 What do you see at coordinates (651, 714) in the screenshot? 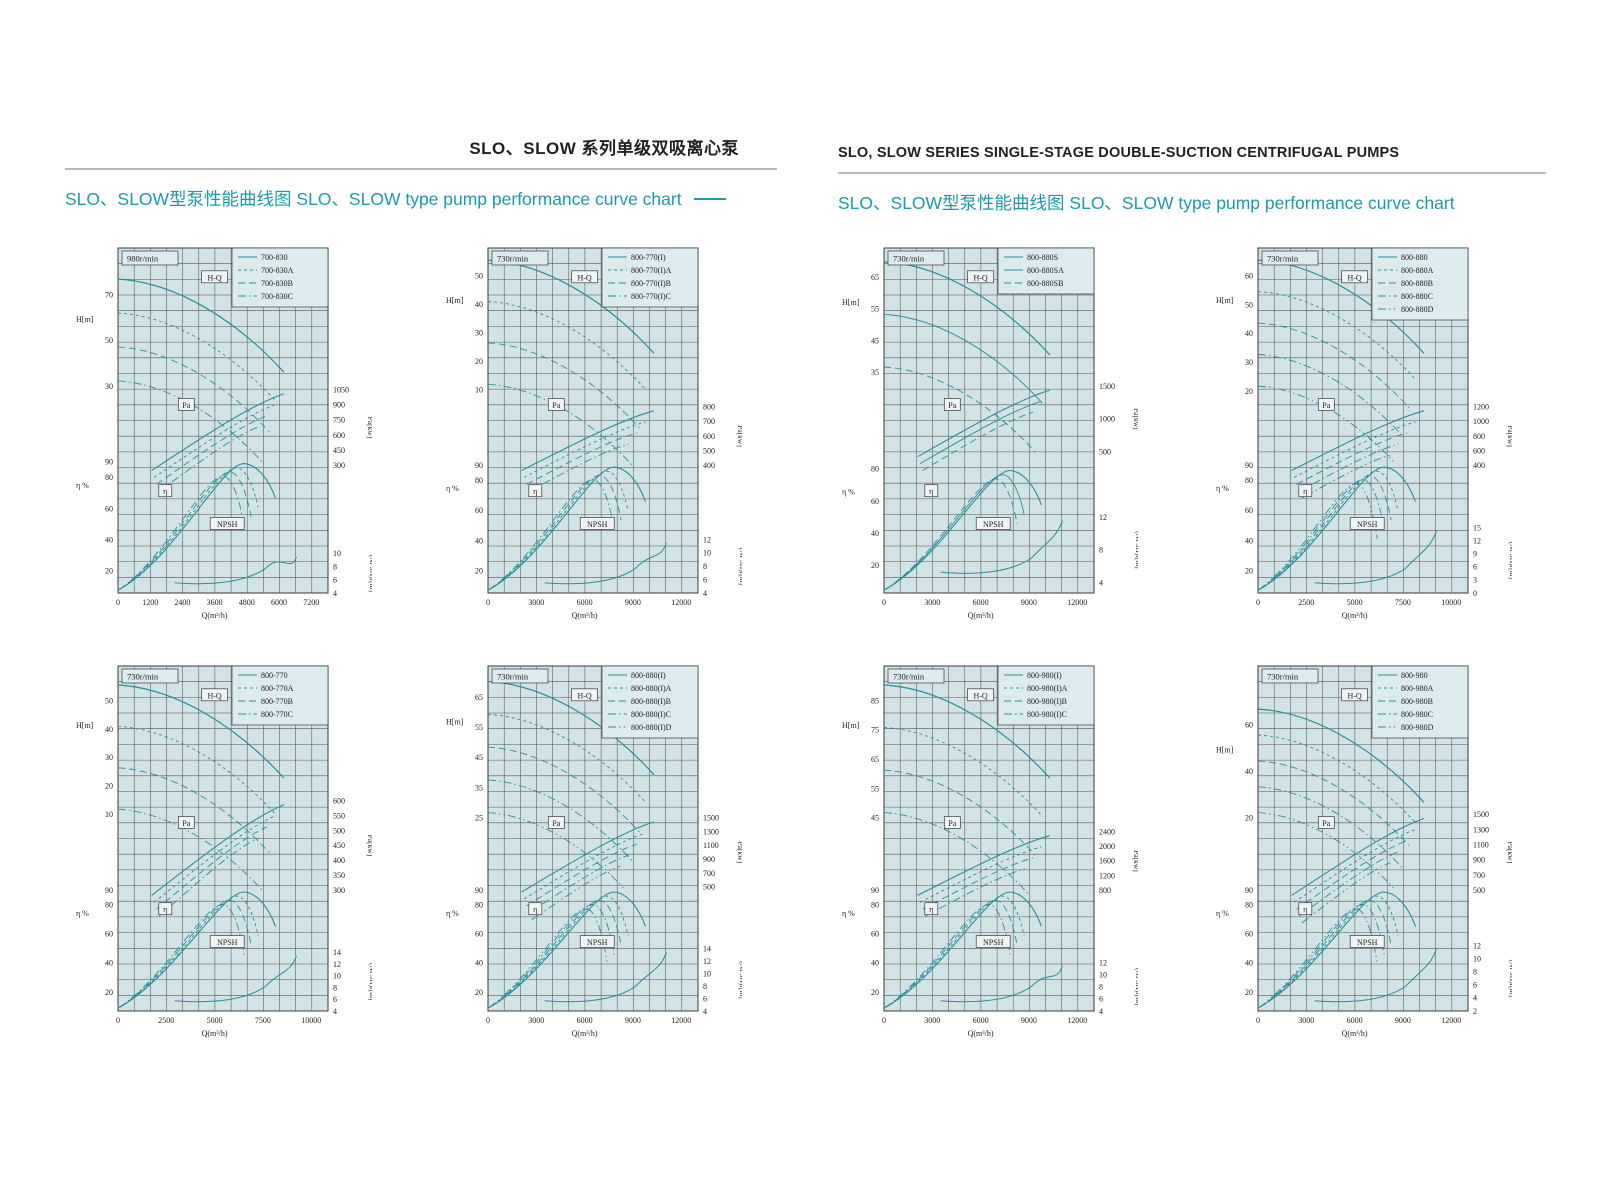
I see `legend-label: 800-880(I)C` at bounding box center [651, 714].